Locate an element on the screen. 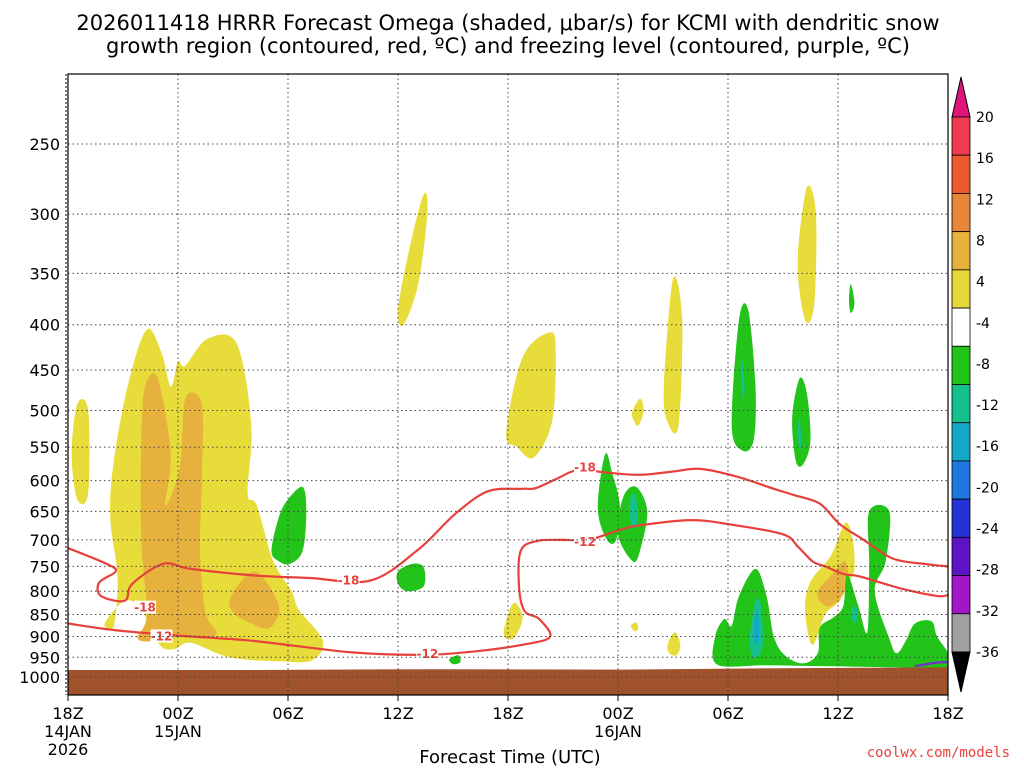  y-tick-label-850: 850 is located at coordinates (44, 615).